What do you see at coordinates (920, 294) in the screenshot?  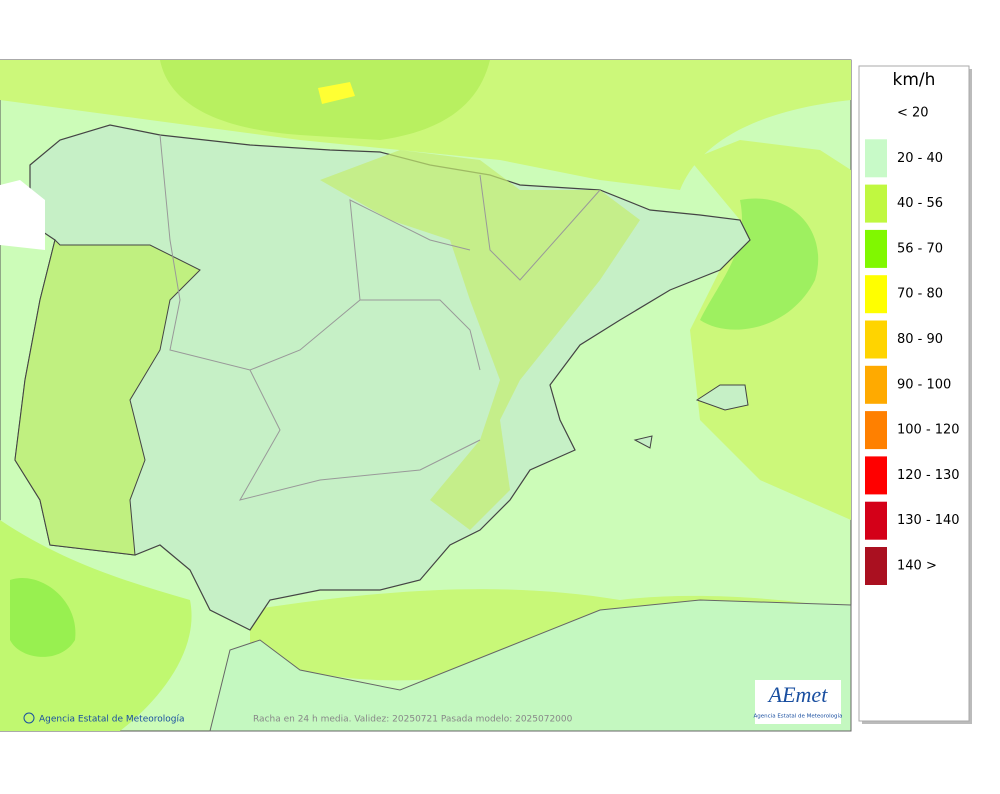 I see `legend-label: 70 - 80` at bounding box center [920, 294].